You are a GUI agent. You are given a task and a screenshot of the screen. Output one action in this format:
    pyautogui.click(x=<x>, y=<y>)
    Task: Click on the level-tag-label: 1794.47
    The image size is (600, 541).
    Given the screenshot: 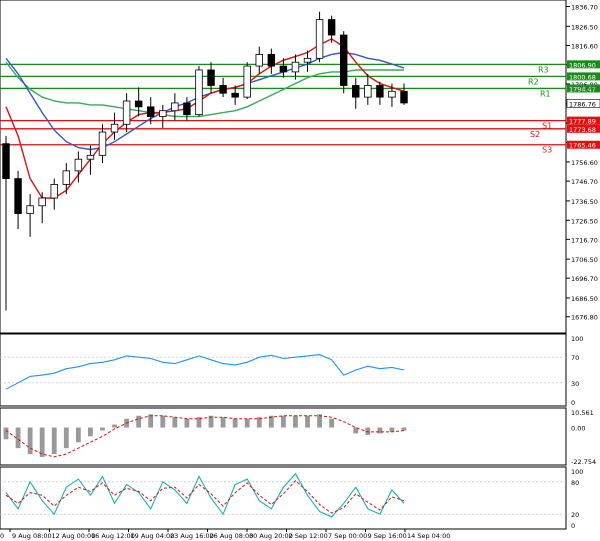 What is the action you would take?
    pyautogui.click(x=582, y=89)
    